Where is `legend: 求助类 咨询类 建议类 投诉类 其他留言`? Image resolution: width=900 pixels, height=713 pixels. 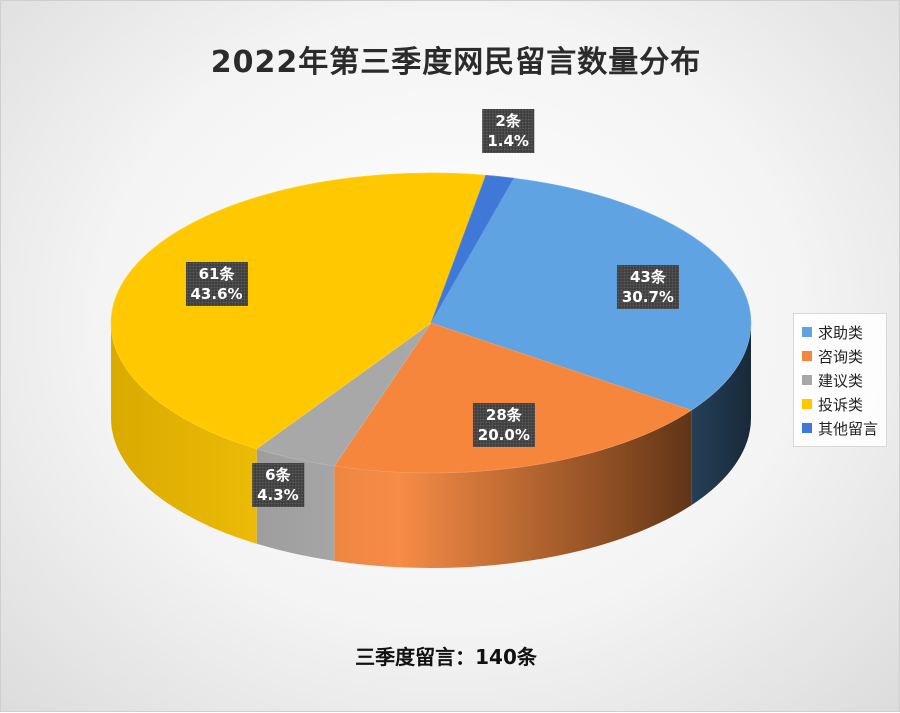 legend: 求助类 咨询类 建议类 投诉类 其他留言 is located at coordinates (840, 380).